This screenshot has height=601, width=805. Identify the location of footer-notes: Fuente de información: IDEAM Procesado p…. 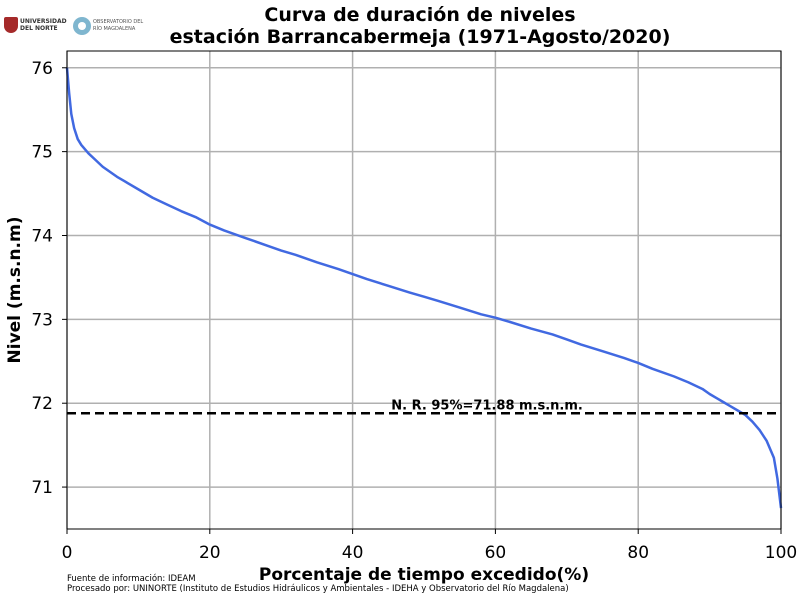
(318, 584).